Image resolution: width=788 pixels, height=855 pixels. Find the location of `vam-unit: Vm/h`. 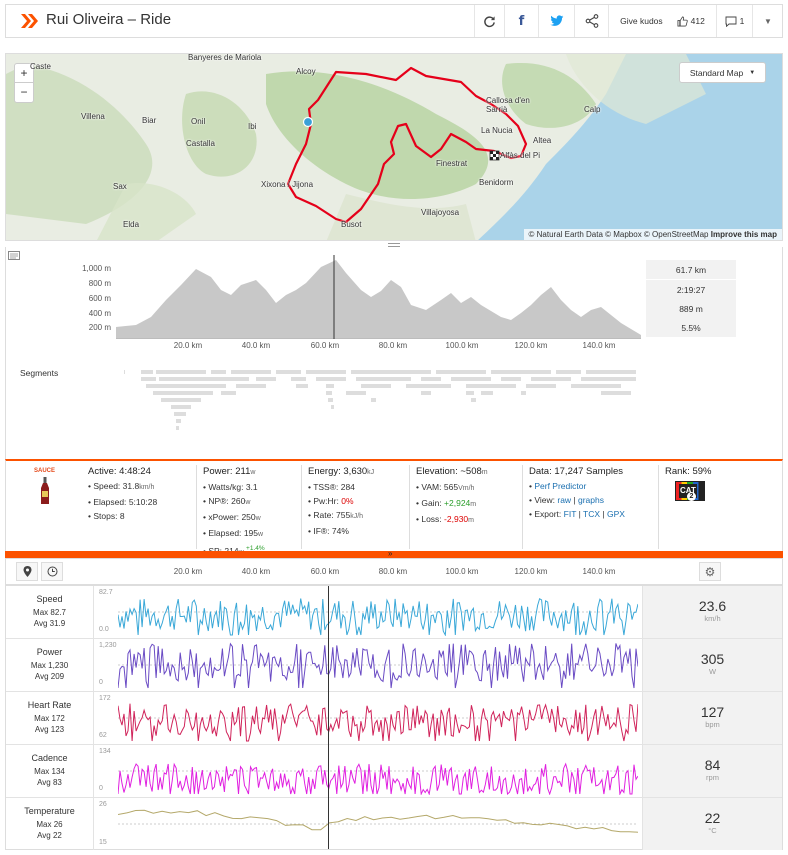

vam-unit: Vm/h is located at coordinates (466, 488).